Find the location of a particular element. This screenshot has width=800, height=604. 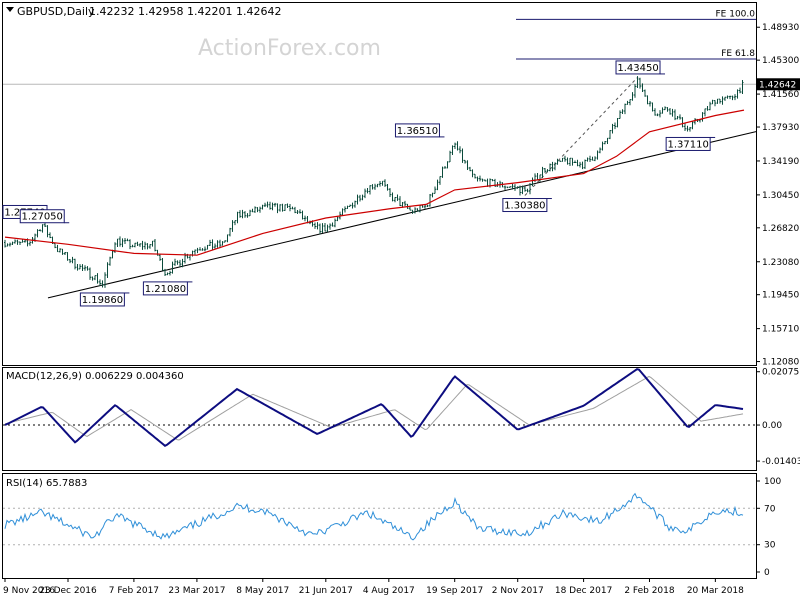

symbol-label: GBPUSD,Daily is located at coordinates (56, 11).